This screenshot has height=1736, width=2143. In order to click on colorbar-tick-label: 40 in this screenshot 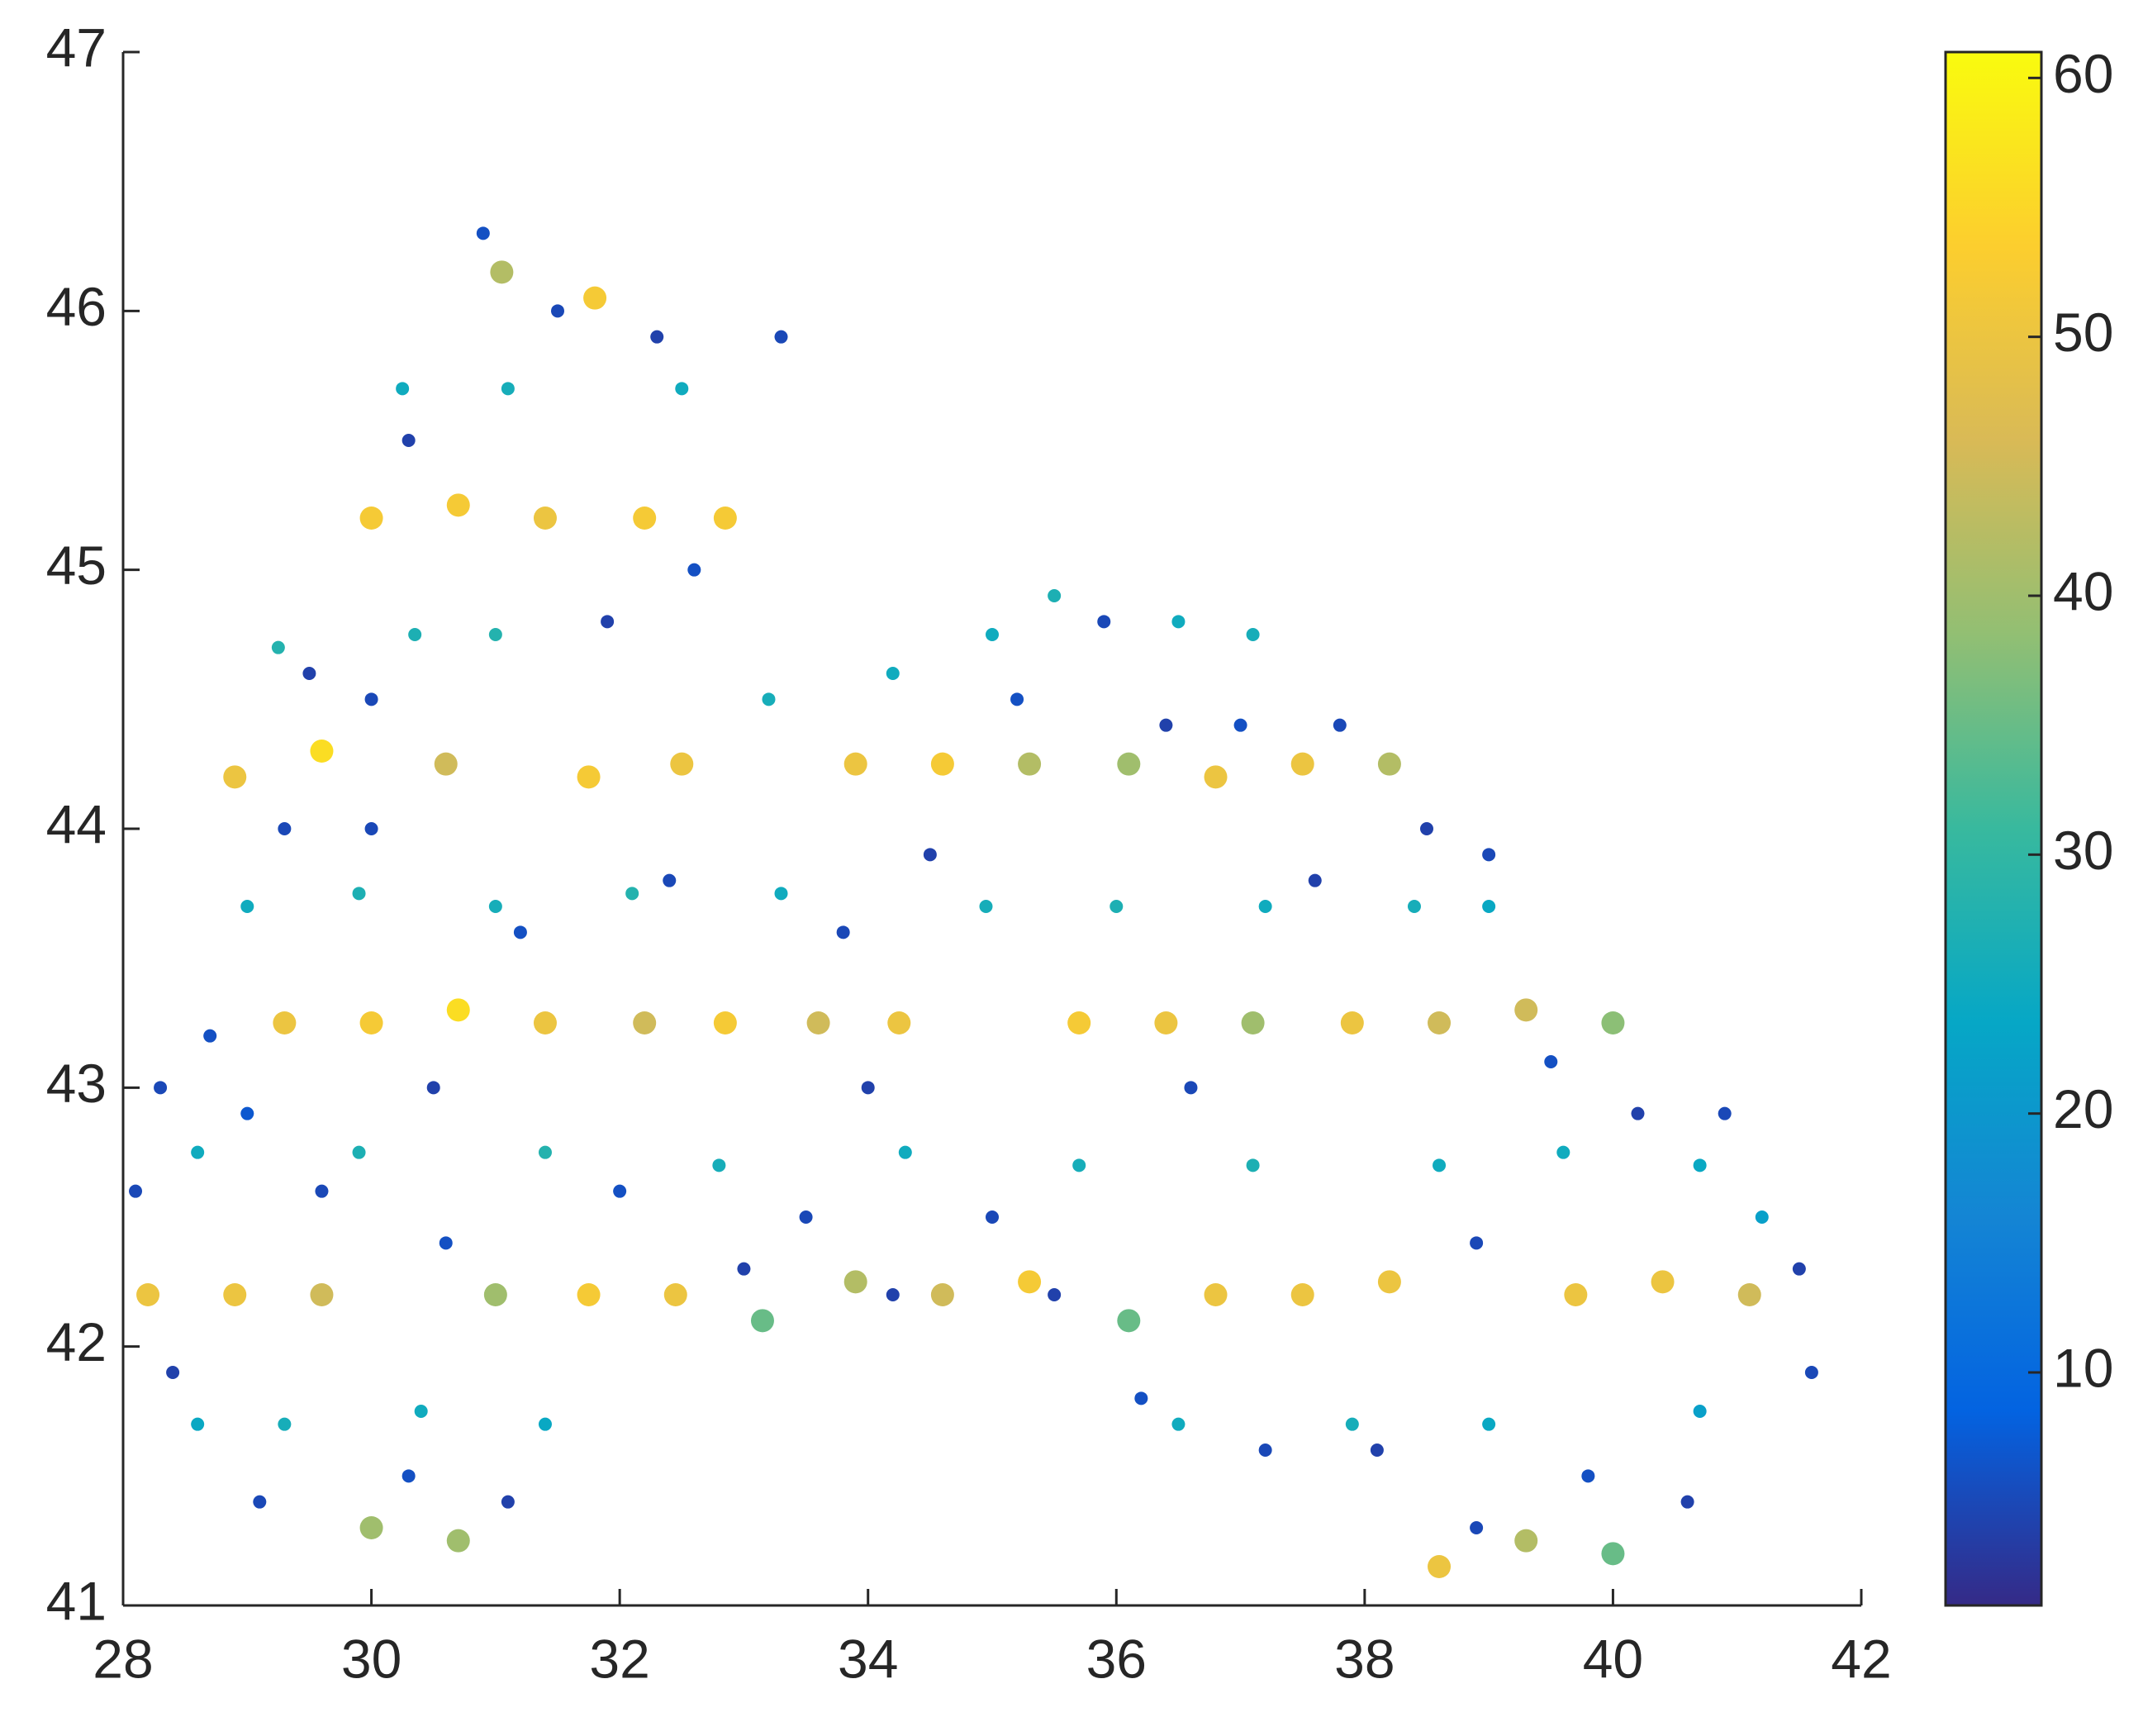, I will do `click(2083, 590)`.